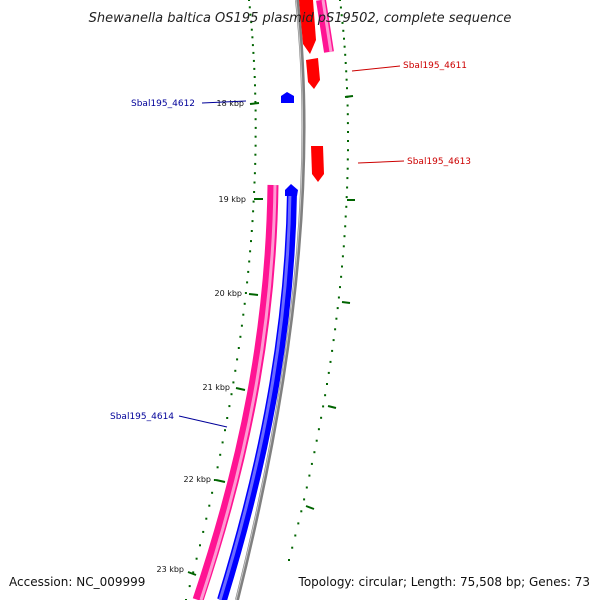 The height and width of the screenshot is (600, 600). What do you see at coordinates (318, 280) in the screenshot?
I see `outer-tick-ring` at bounding box center [318, 280].